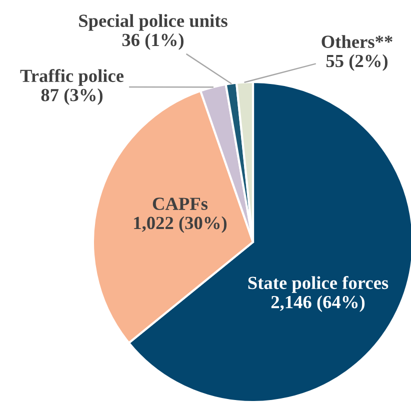 The image size is (411, 403). What do you see at coordinates (318, 303) in the screenshot?
I see `data-label: 2,146 (64%)` at bounding box center [318, 303].